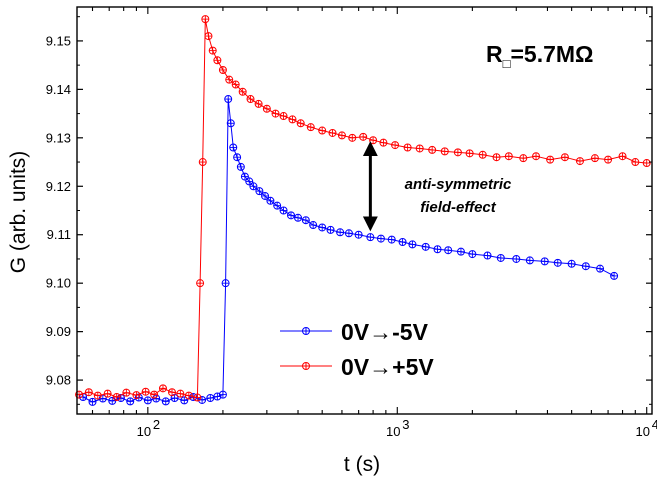 Image resolution: width=657 pixels, height=479 pixels. Describe the element at coordinates (405, 424) in the screenshot. I see `x-tick-exponent: 3` at that location.